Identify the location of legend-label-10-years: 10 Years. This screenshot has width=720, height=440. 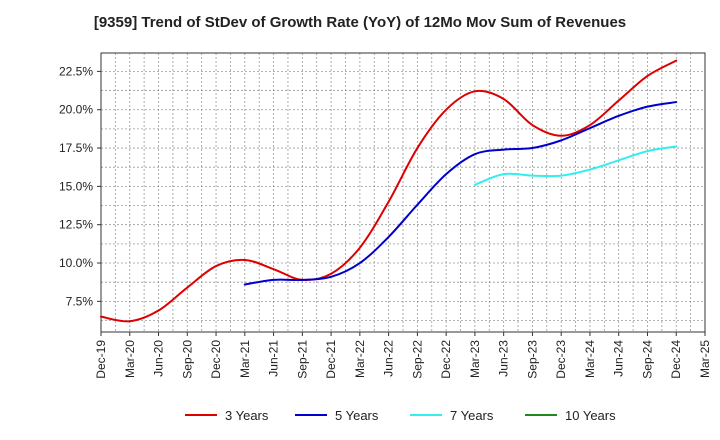
(590, 415).